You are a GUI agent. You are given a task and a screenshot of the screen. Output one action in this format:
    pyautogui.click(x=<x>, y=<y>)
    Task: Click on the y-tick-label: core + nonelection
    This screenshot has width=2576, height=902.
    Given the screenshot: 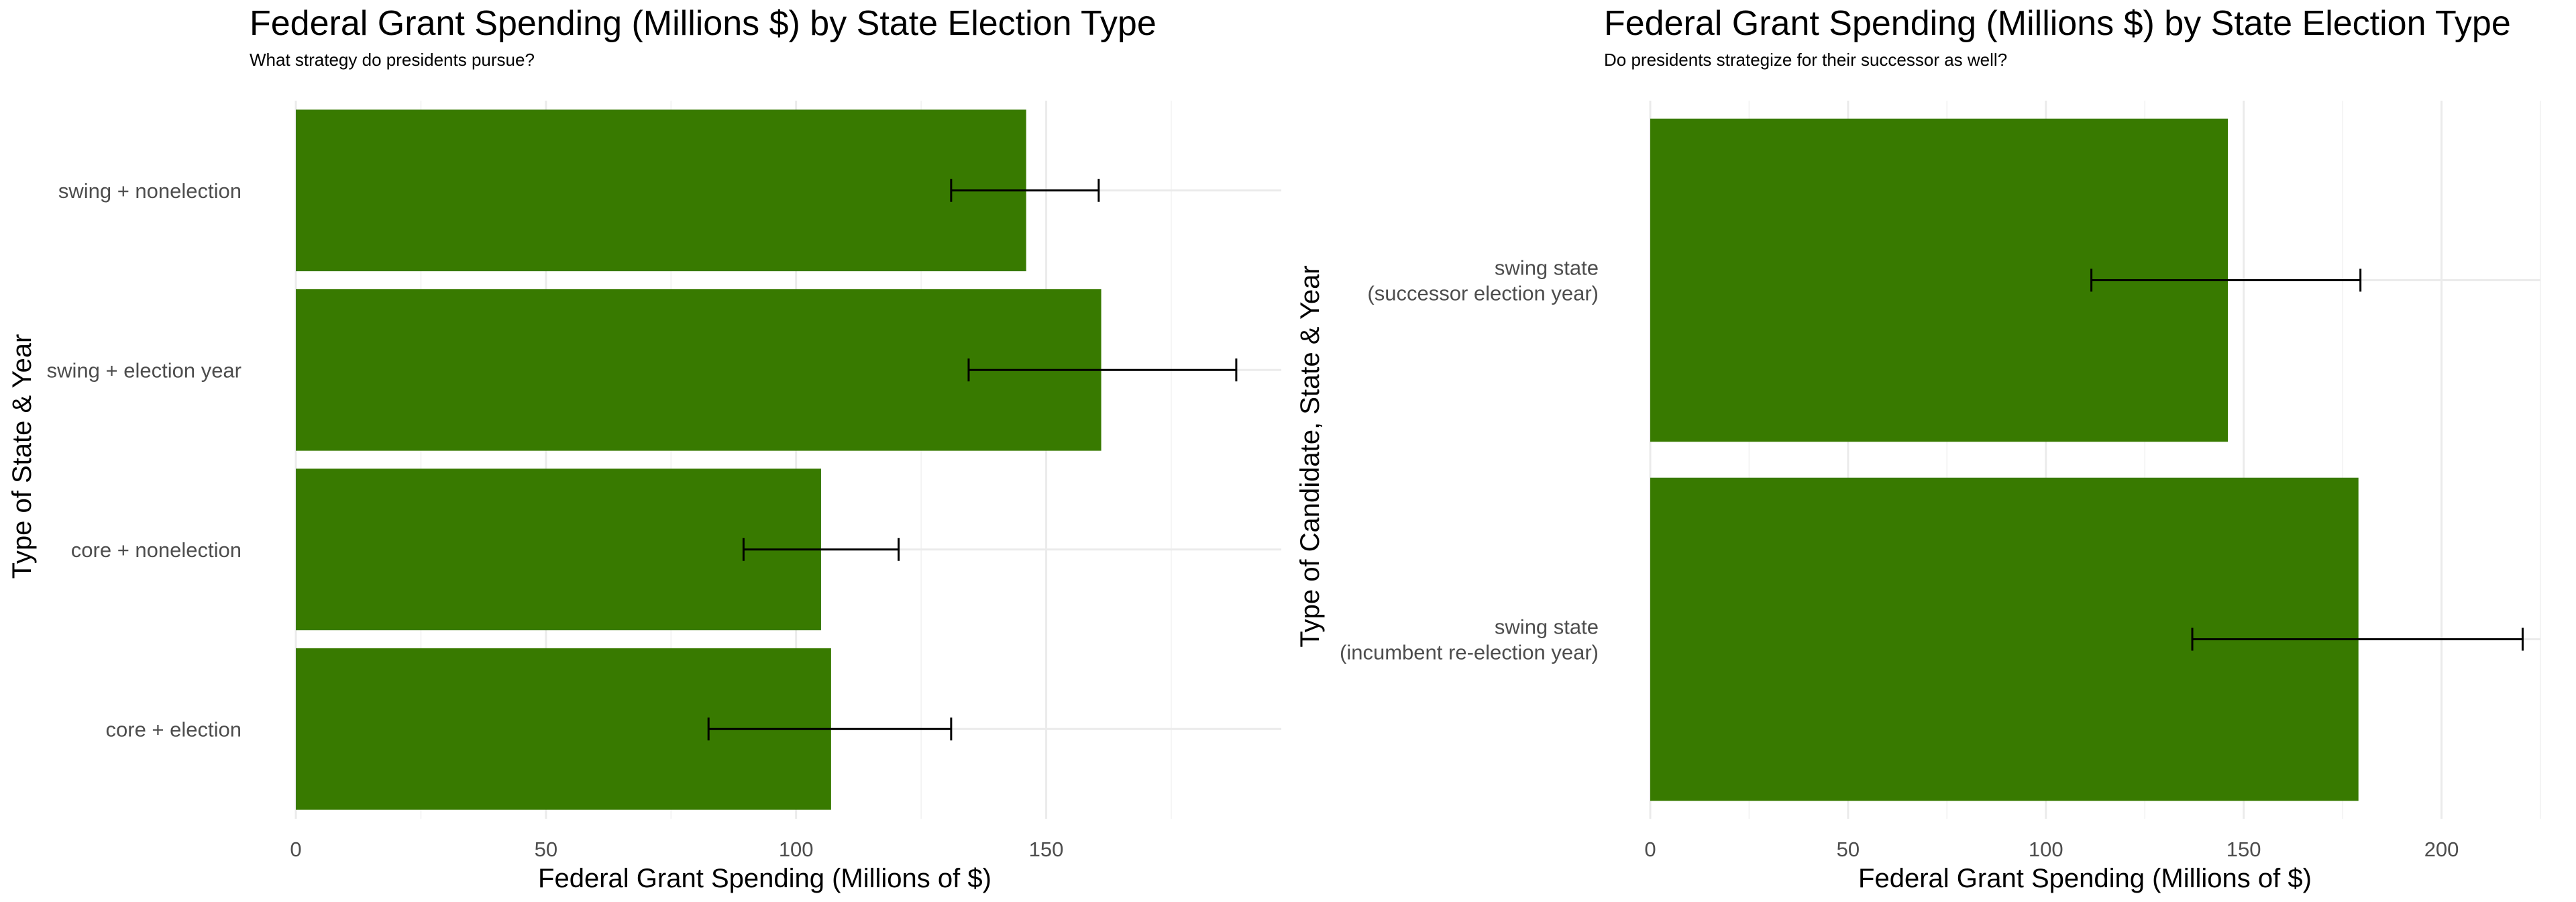 What is the action you would take?
    pyautogui.click(x=156, y=550)
    